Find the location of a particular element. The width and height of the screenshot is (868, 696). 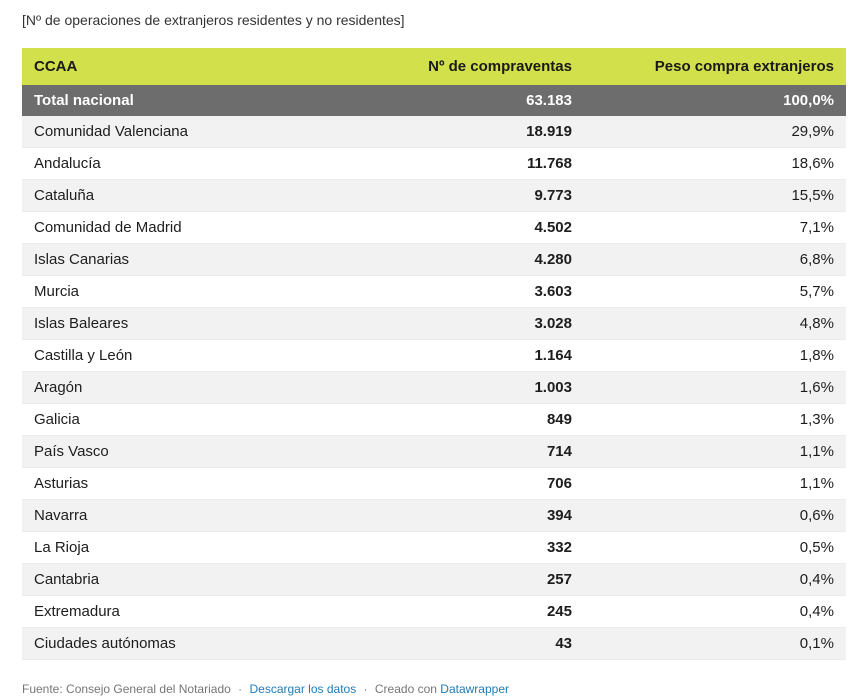

table-row: Comunidad de Madrid 4.502 7,1% is located at coordinates (434, 227).